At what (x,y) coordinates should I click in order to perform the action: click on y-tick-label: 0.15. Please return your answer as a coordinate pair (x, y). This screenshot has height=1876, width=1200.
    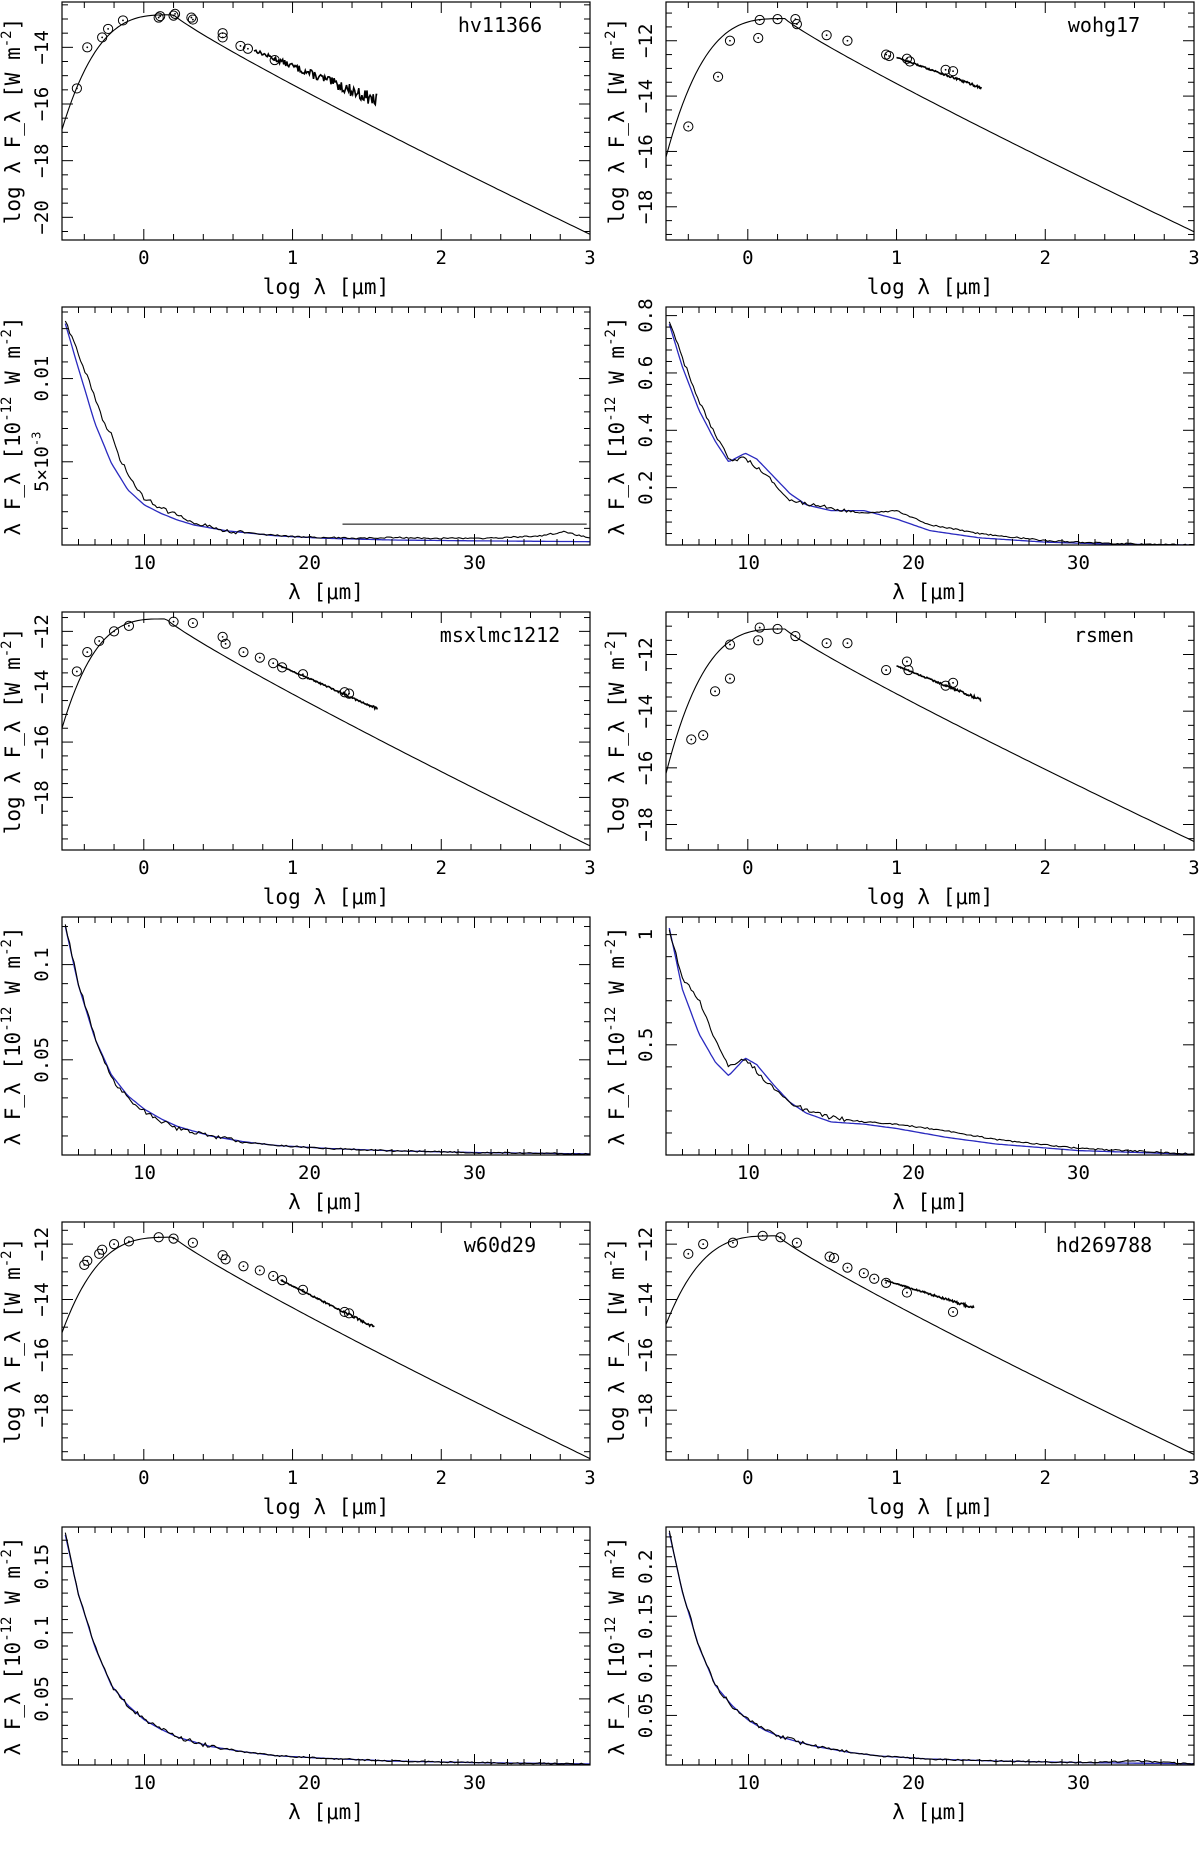
    Looking at the image, I should click on (646, 1616).